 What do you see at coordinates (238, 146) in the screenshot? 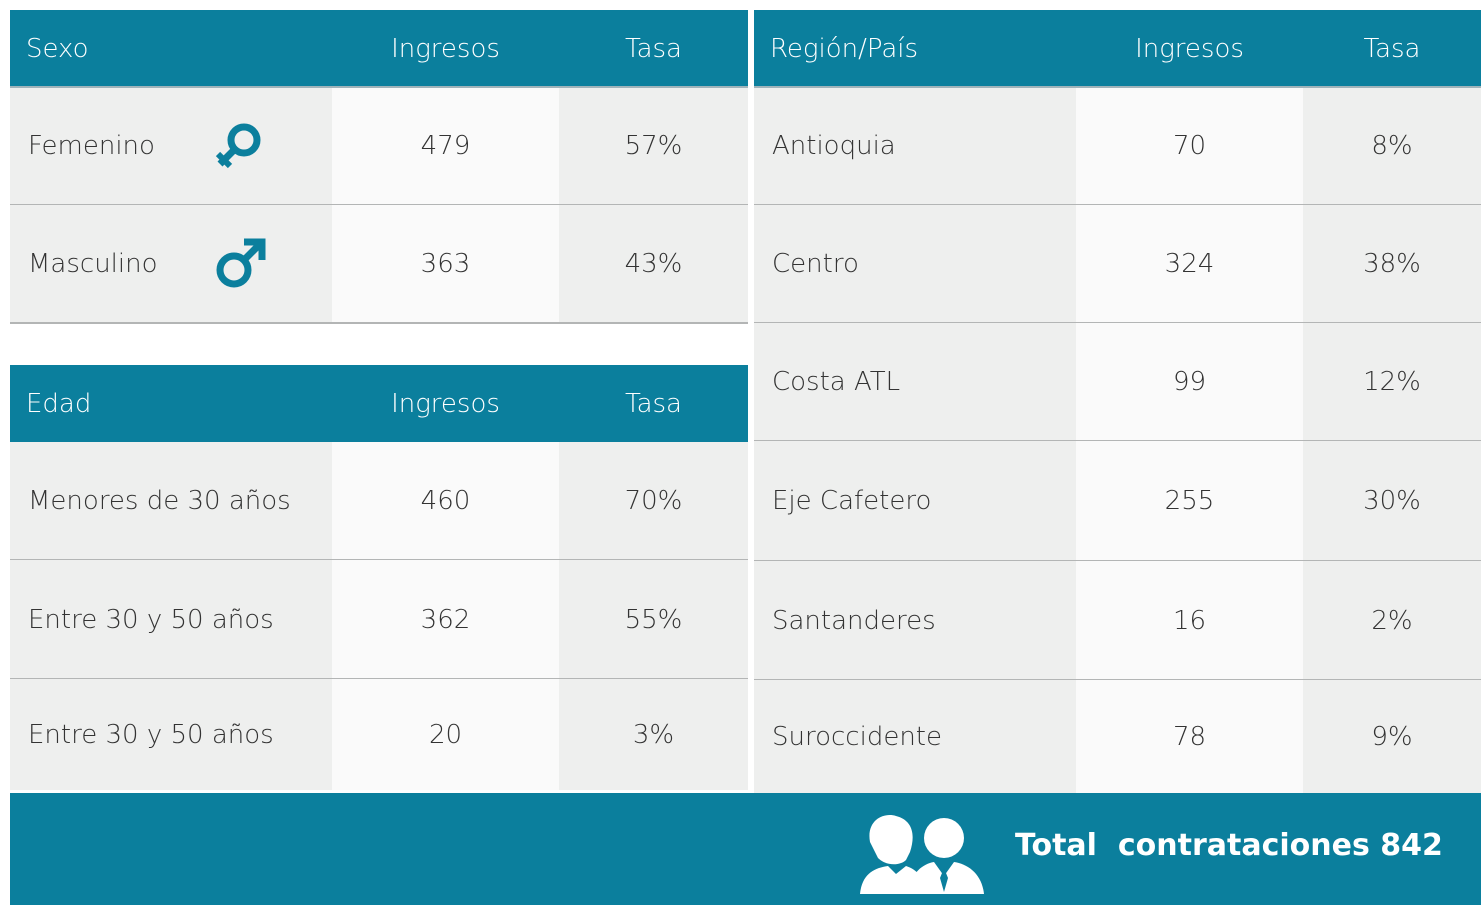
I see `female-icon` at bounding box center [238, 146].